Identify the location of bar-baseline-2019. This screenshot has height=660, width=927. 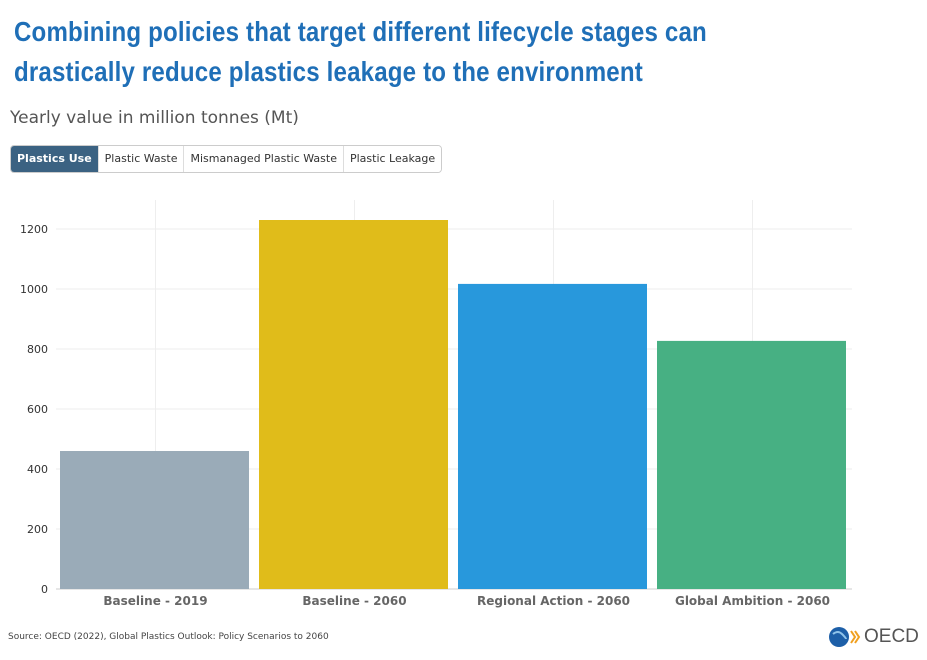
(154, 520).